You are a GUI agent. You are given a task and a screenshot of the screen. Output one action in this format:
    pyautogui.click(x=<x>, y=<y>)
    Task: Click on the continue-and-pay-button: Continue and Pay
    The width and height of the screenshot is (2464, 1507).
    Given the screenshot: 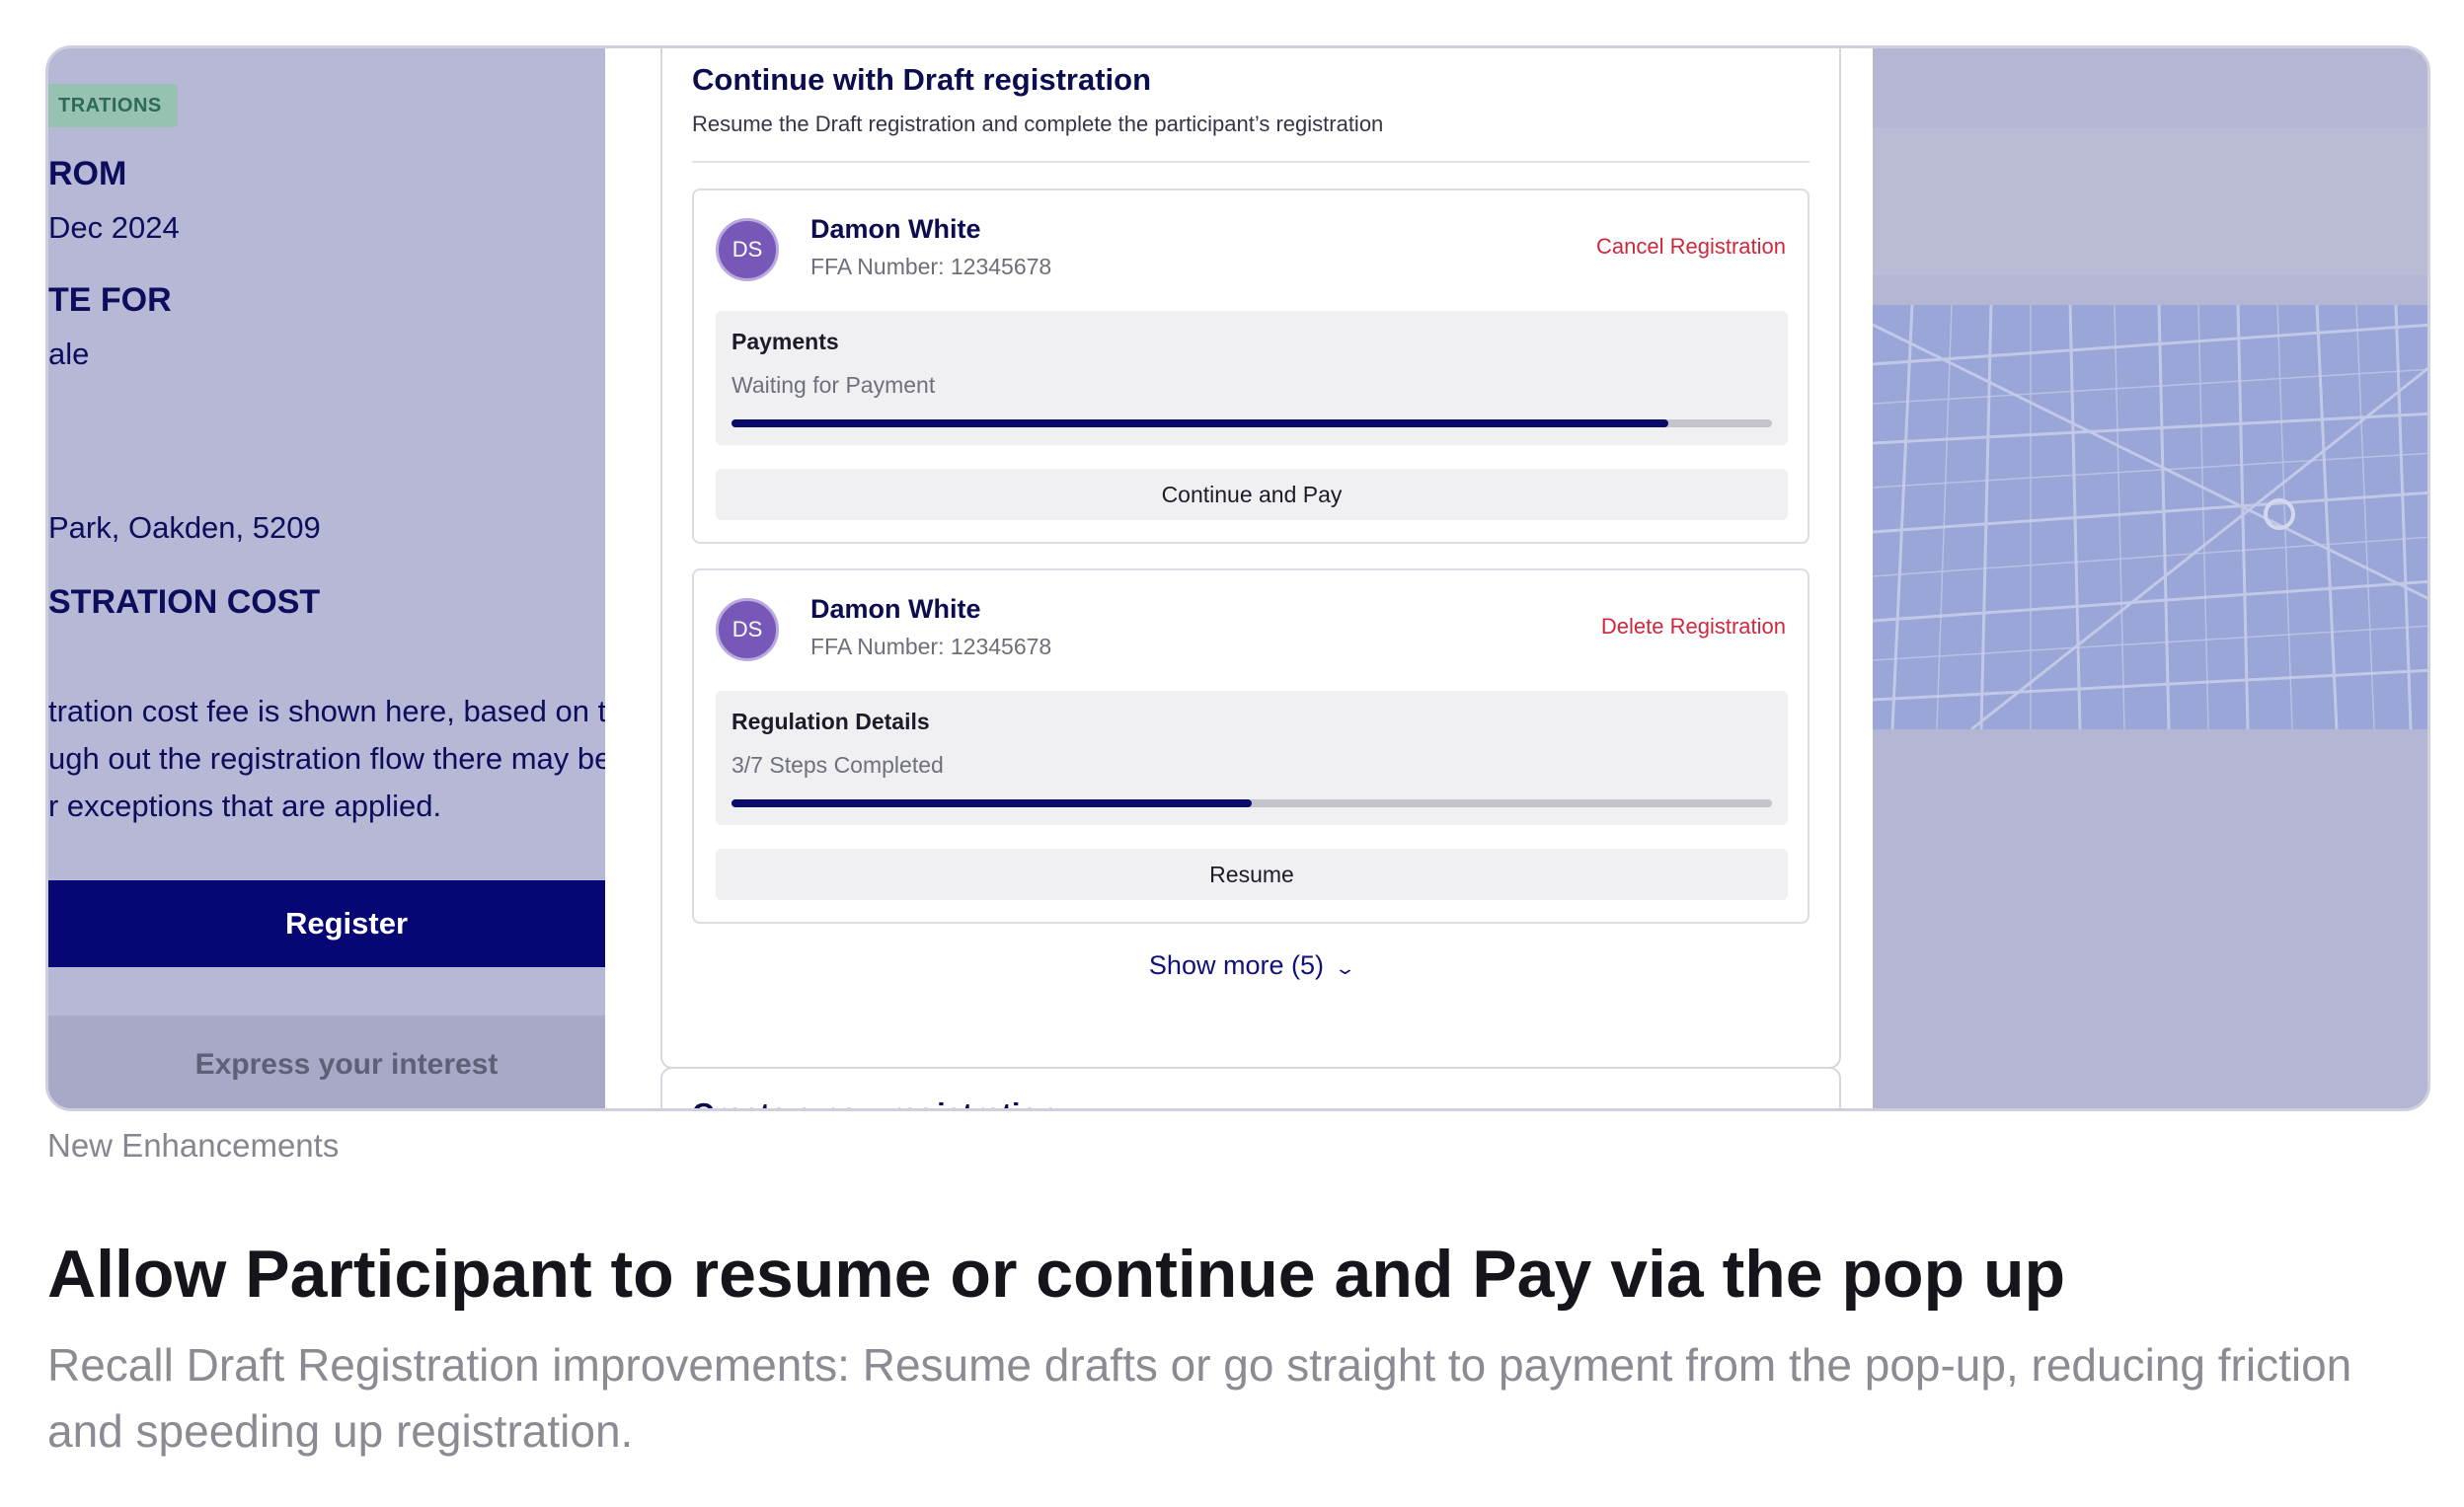 What is the action you would take?
    pyautogui.click(x=1252, y=495)
    